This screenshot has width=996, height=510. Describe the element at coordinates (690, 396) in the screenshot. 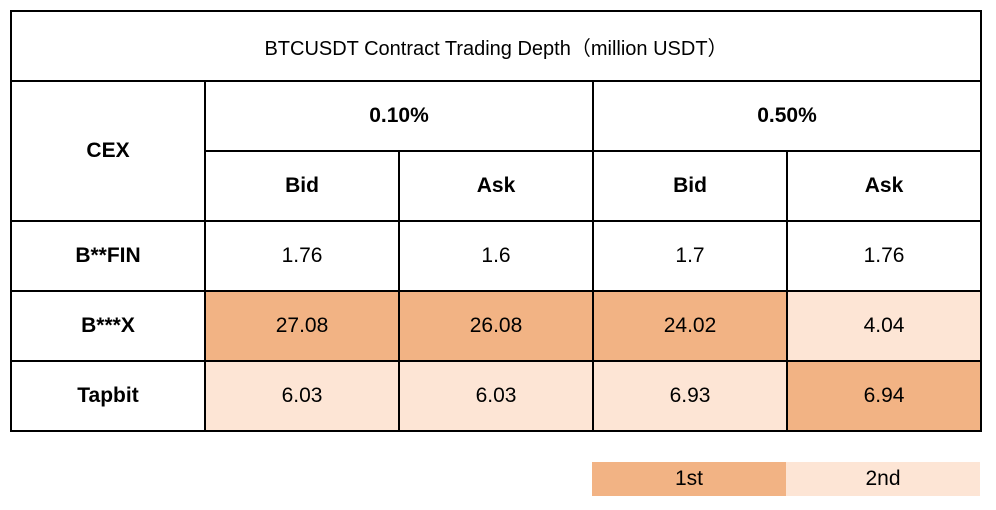

I see `depth-cell: 6.93` at that location.